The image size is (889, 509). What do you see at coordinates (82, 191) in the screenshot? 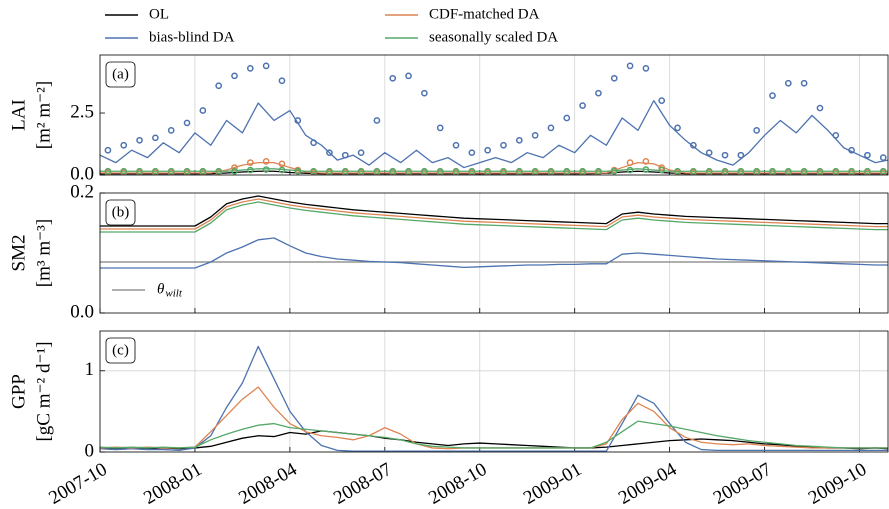
I see `y-tick-label: 0.2` at bounding box center [82, 191].